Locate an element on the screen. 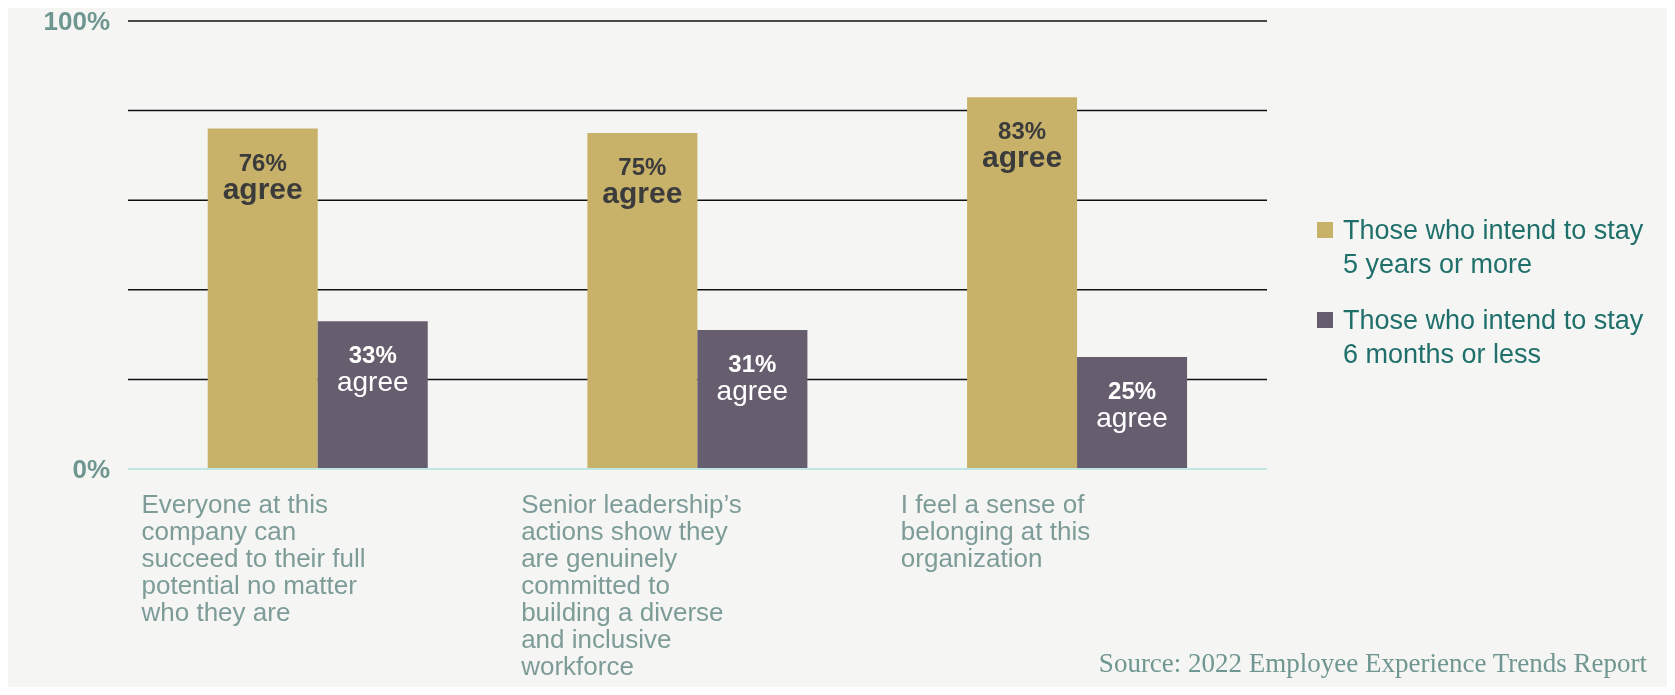  data-label: 31% agree is located at coordinates (752, 378).